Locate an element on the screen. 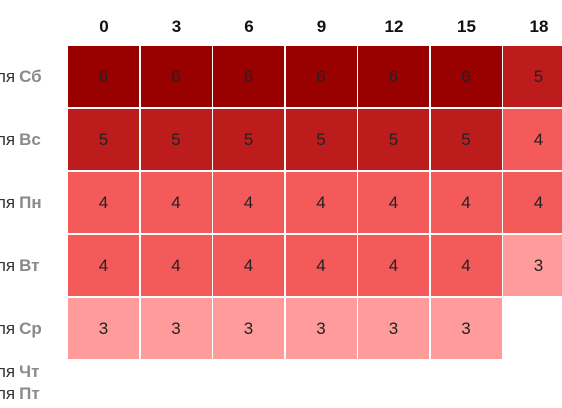 The height and width of the screenshot is (408, 562). column-label: 3 is located at coordinates (176, 26).